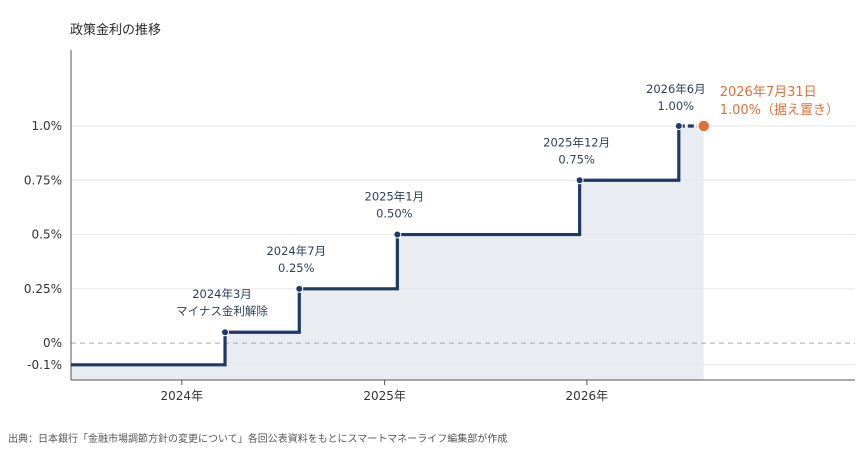 This screenshot has width=861, height=452. I want to click on annotation-label: 2024年7月, so click(296, 251).